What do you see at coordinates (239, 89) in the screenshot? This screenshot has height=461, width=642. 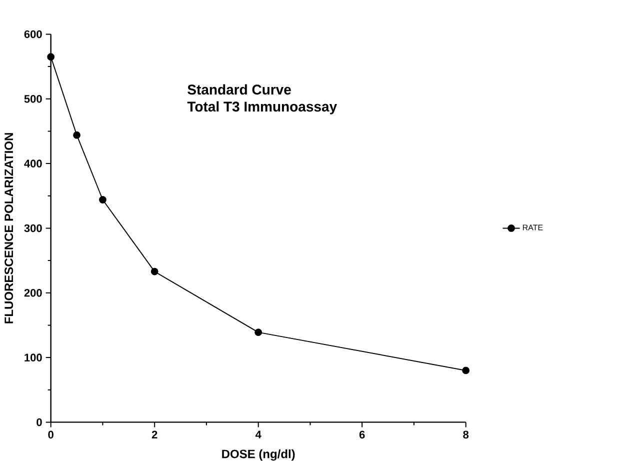 I see `text: Standard Curve` at bounding box center [239, 89].